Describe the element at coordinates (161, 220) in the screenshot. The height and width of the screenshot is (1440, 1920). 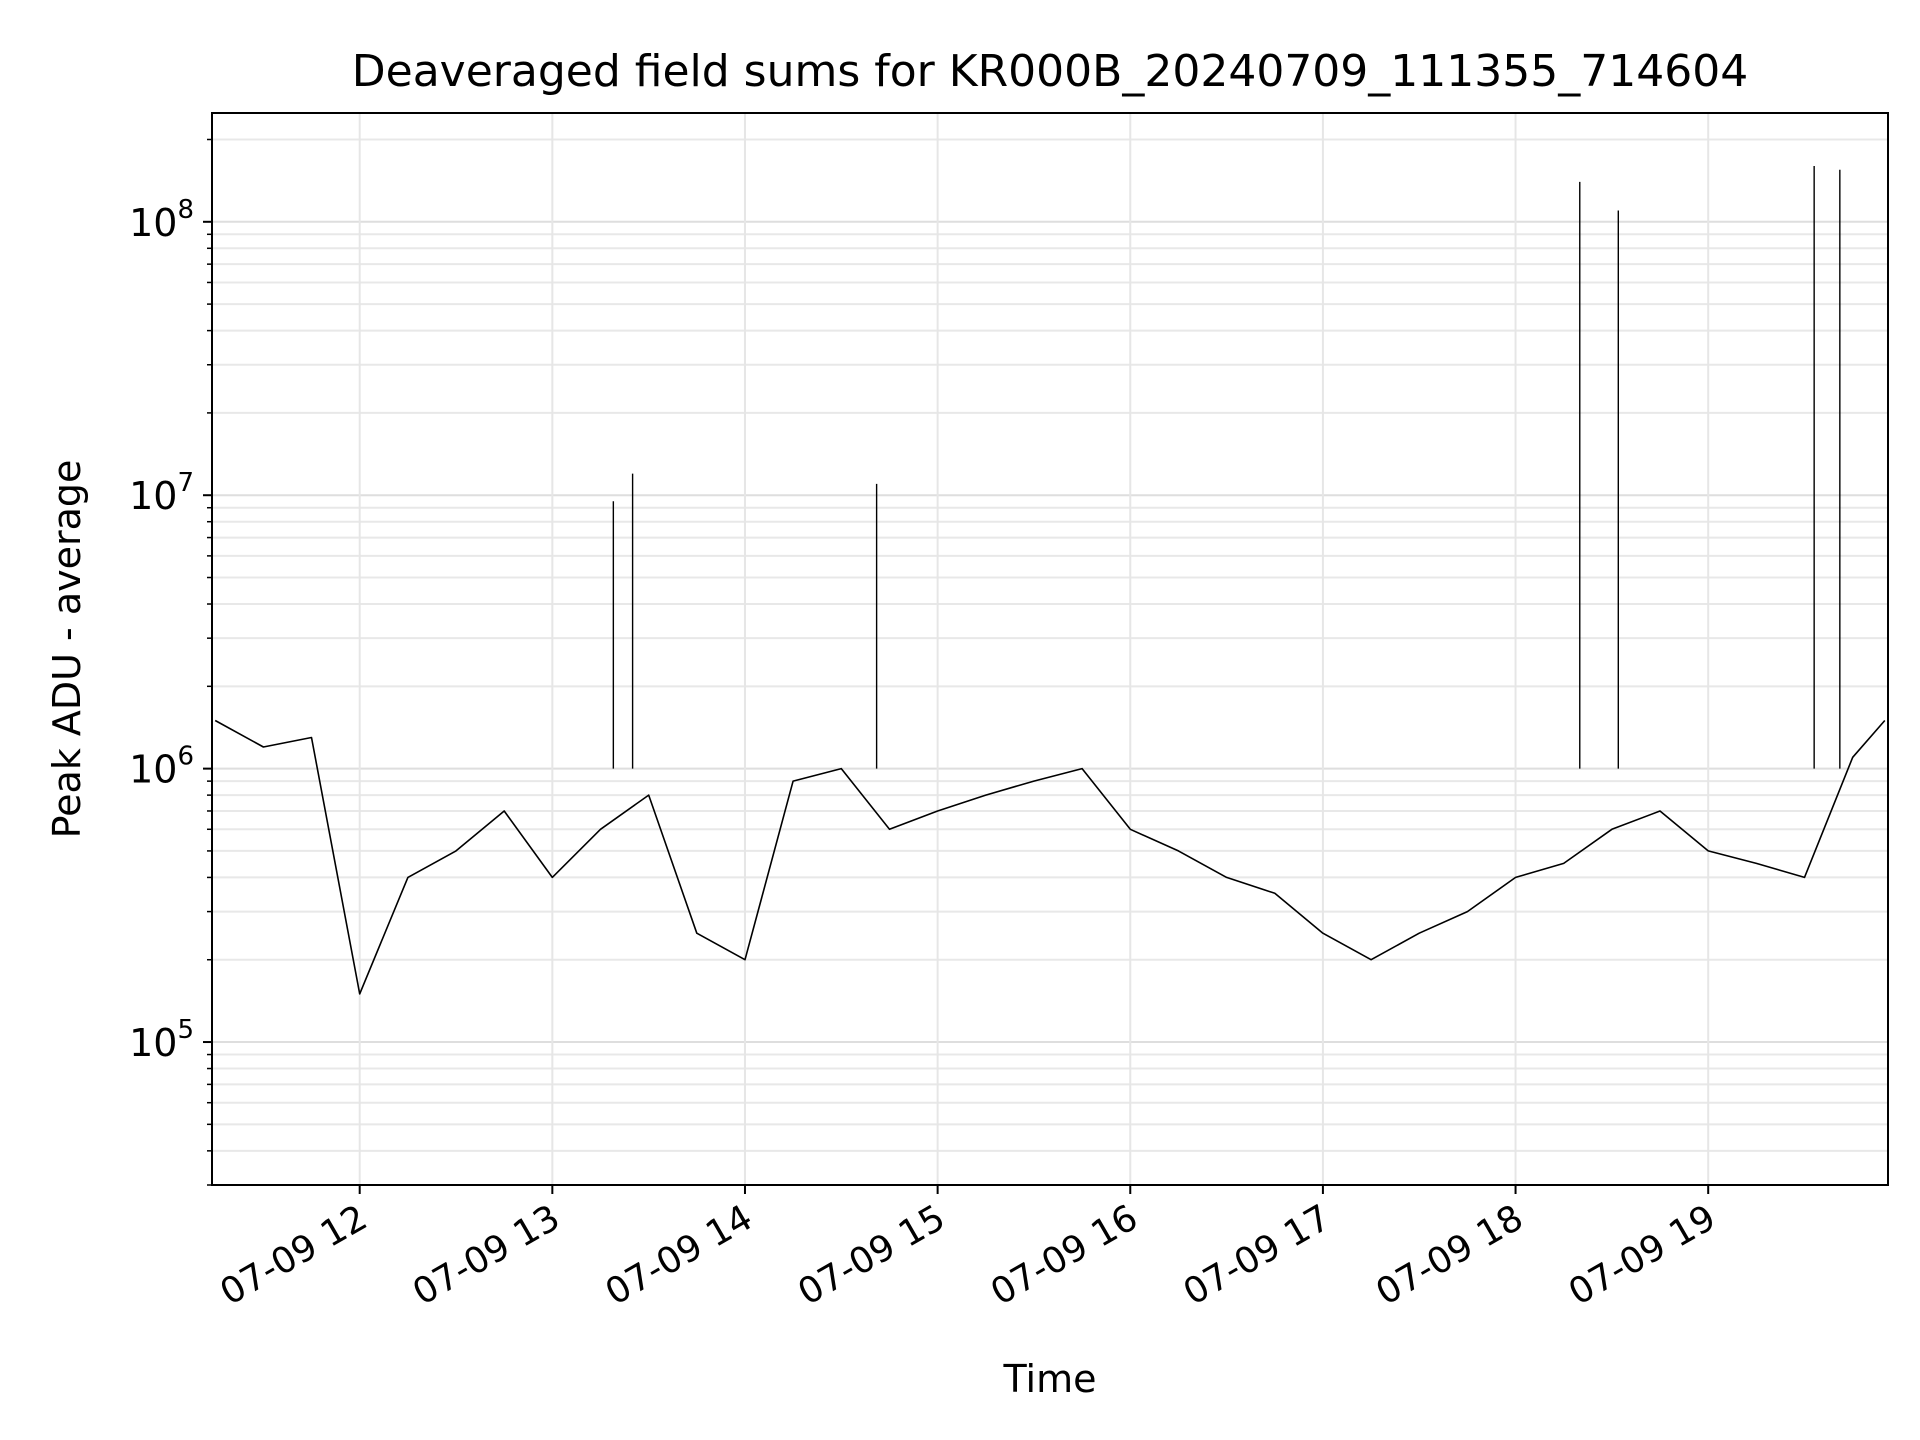
I see `y-tick-label: 10⁸` at that location.